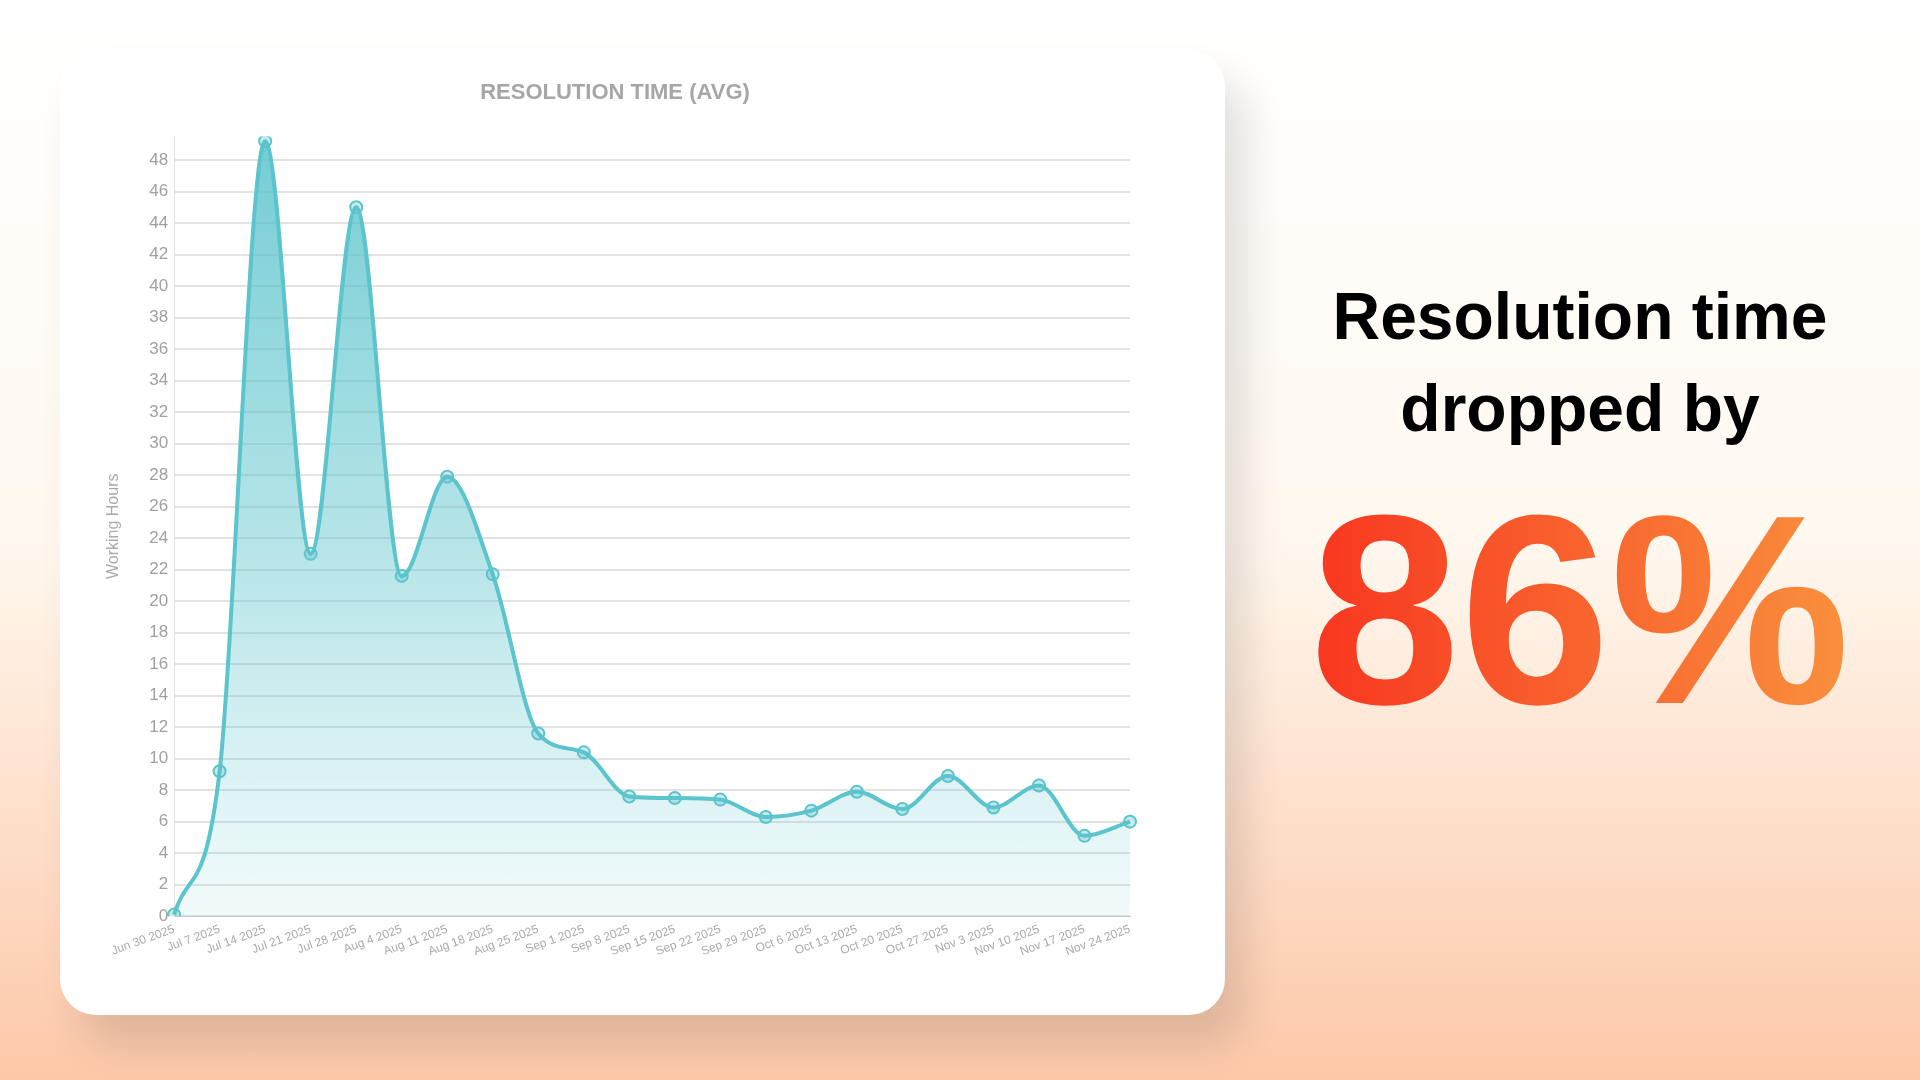  Describe the element at coordinates (159, 222) in the screenshot. I see `y-tick-label: 44` at that location.